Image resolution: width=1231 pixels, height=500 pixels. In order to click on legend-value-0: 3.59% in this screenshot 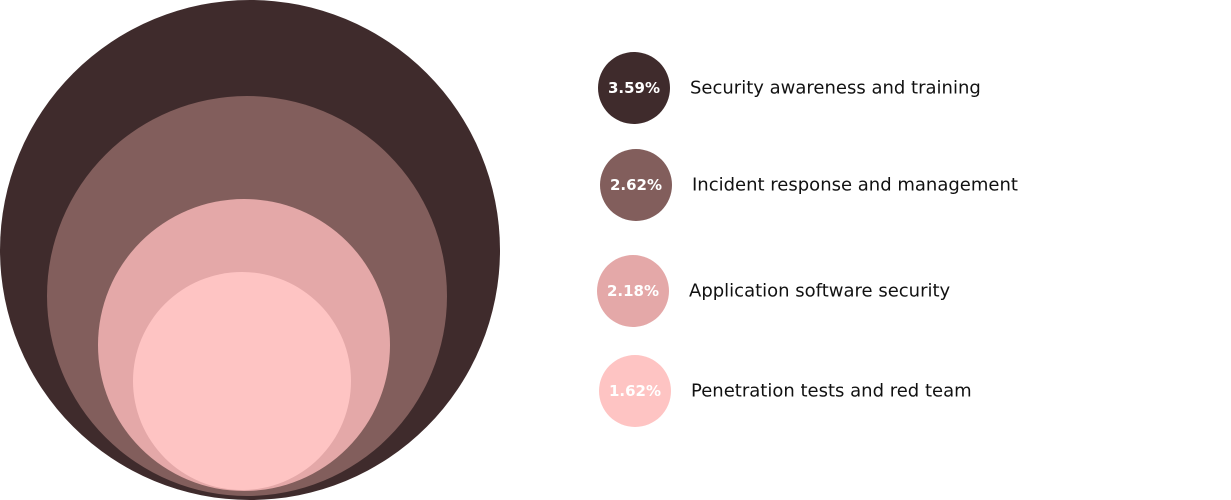, I will do `click(634, 88)`.